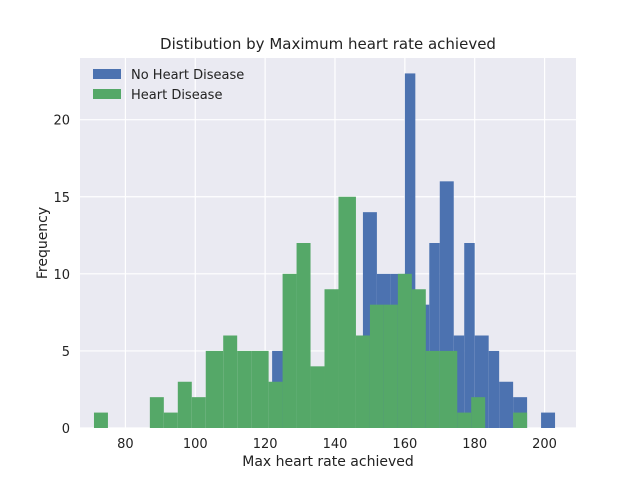 Image resolution: width=640 pixels, height=480 pixels. I want to click on legend-label-heart-disease: Heart Disease, so click(176, 95).